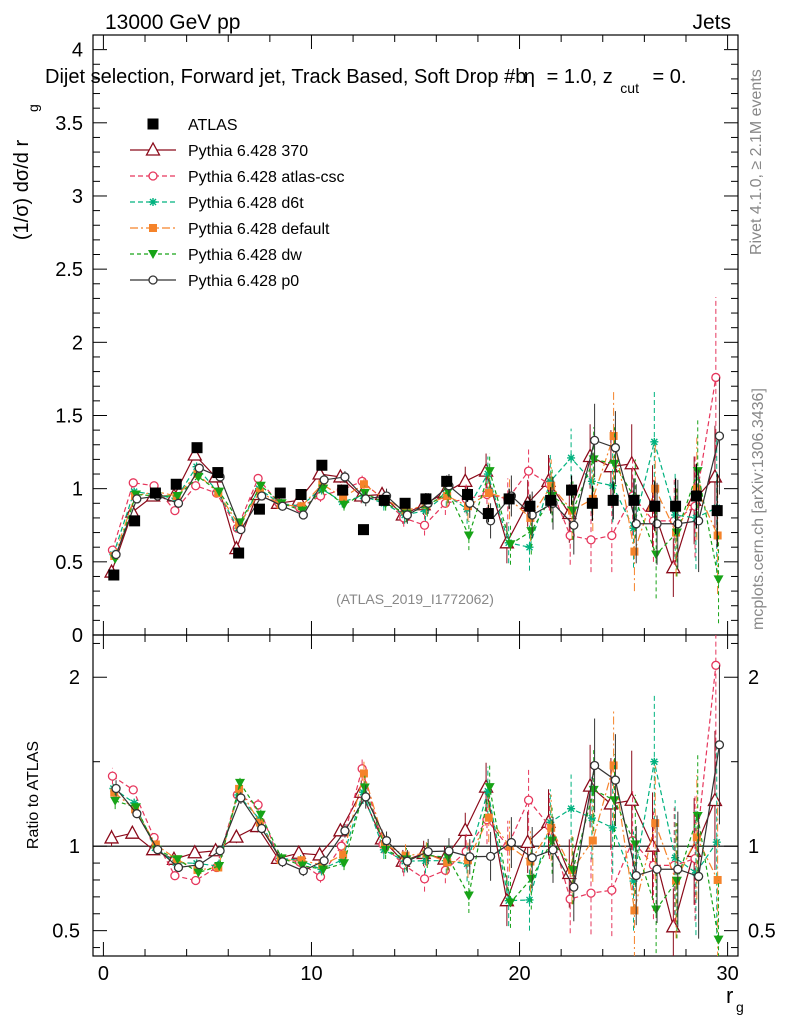 The height and width of the screenshot is (1024, 786). I want to click on series-atlas, so click(415, 511).